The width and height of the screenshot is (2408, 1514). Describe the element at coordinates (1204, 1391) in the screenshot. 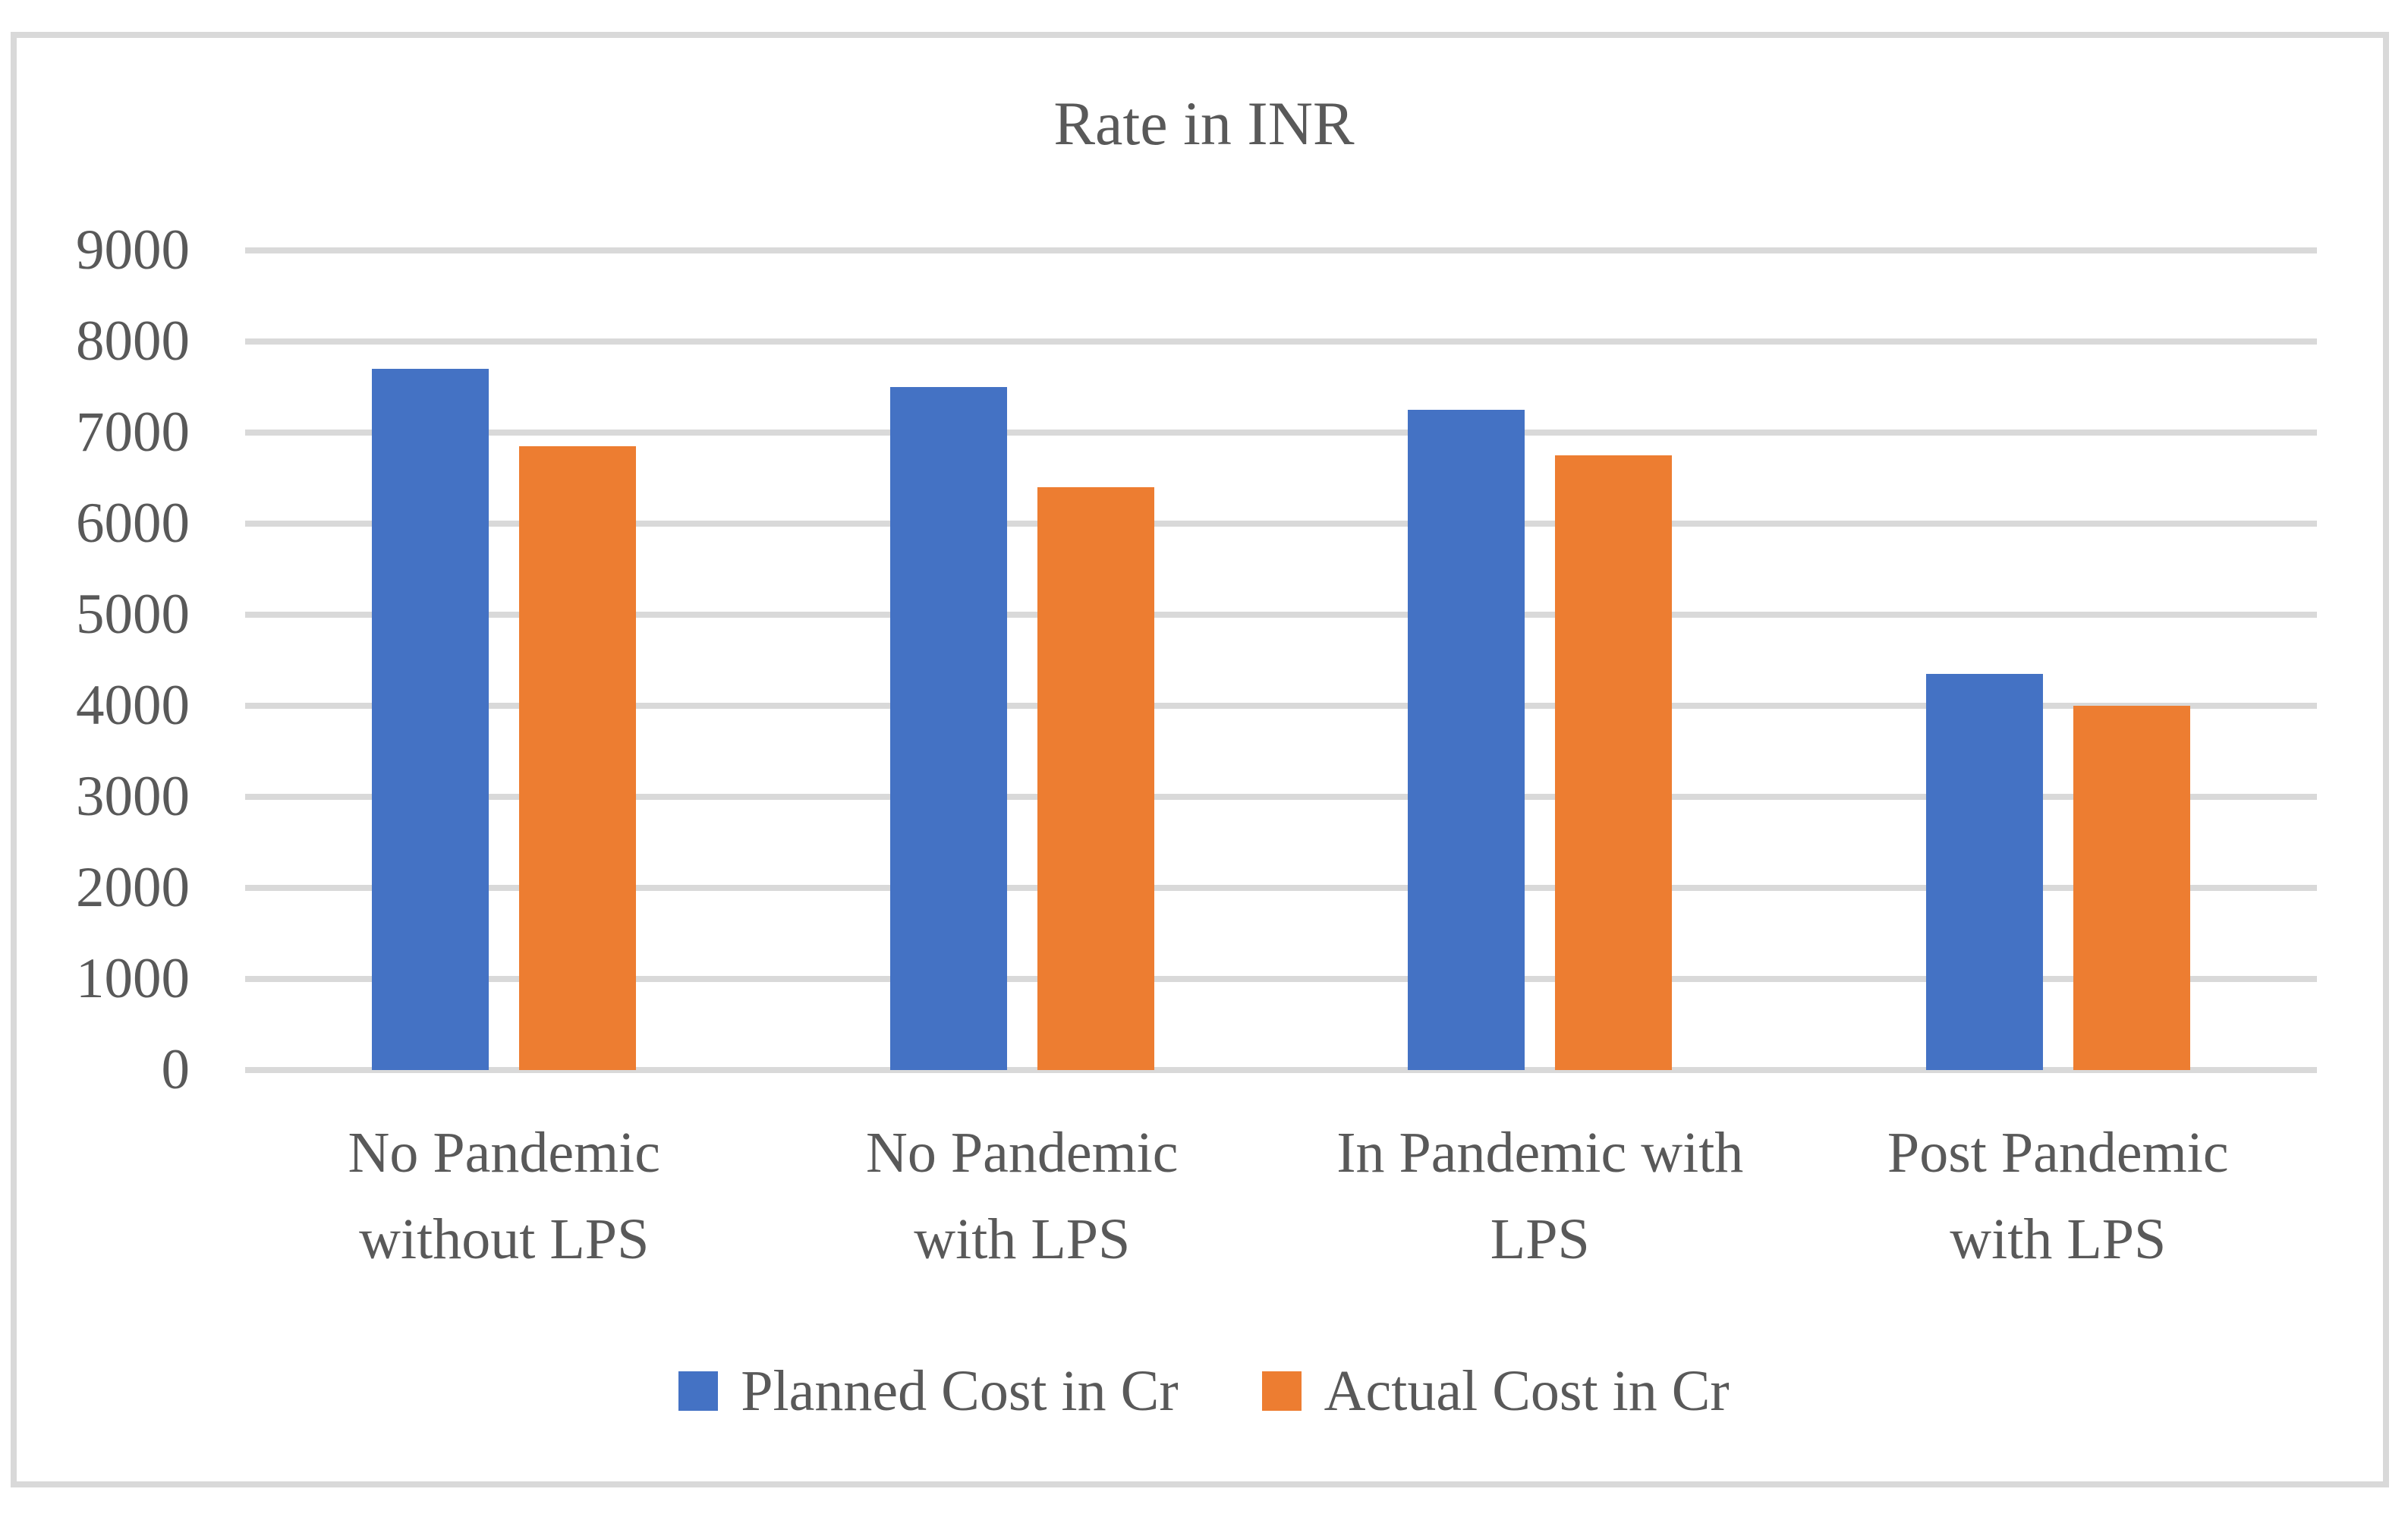

I see `legend: Planned Cost in Cr Actual Cost in Cr` at that location.